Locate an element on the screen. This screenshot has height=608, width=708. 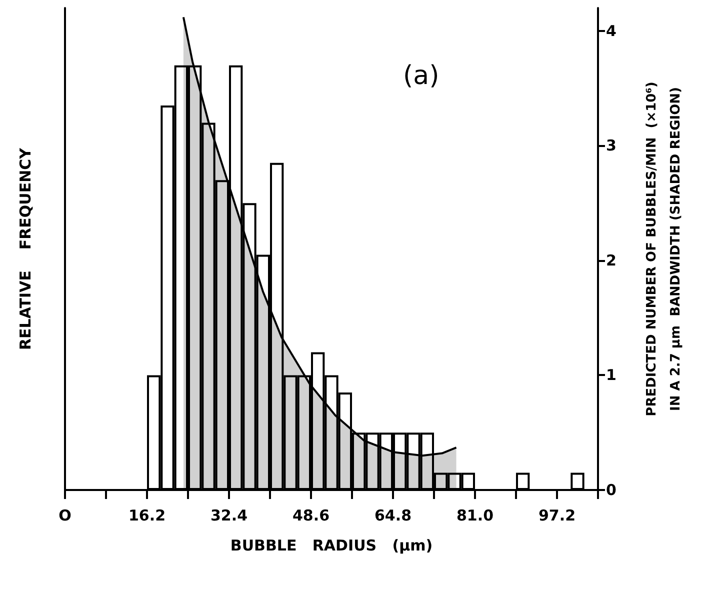
x-tick-label: 97.2 is located at coordinates (557, 515).